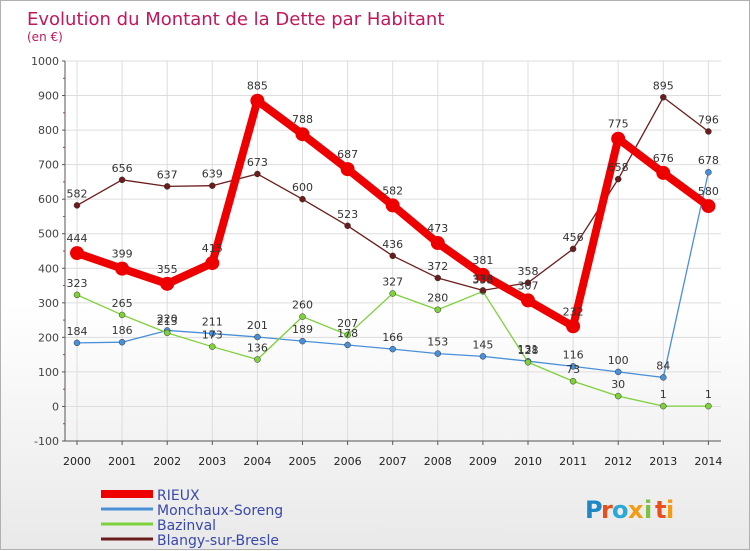  I want to click on data-label: 173, so click(212, 335).